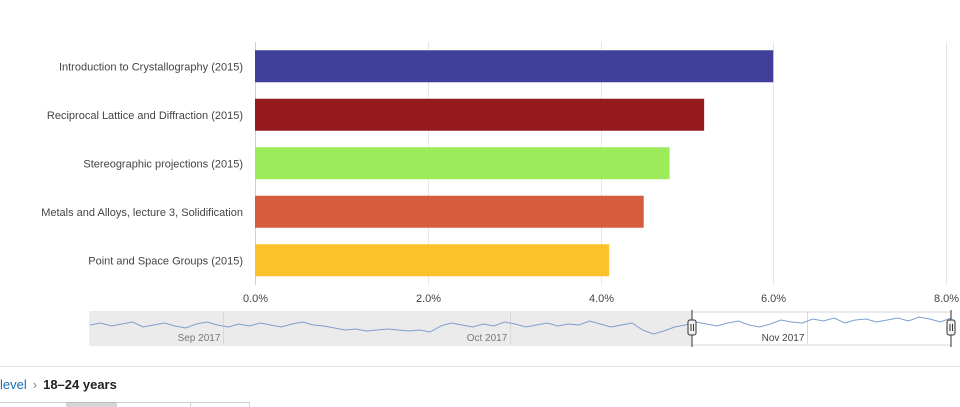  I want to click on x-tick-label: 8.0%, so click(946, 299).